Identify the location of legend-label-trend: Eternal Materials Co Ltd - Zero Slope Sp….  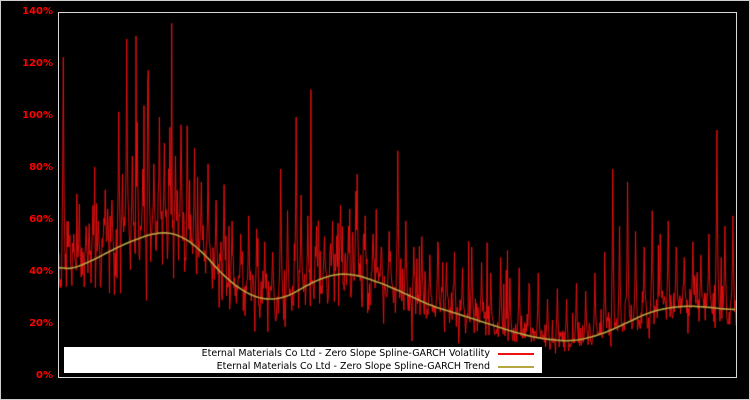
(353, 366).